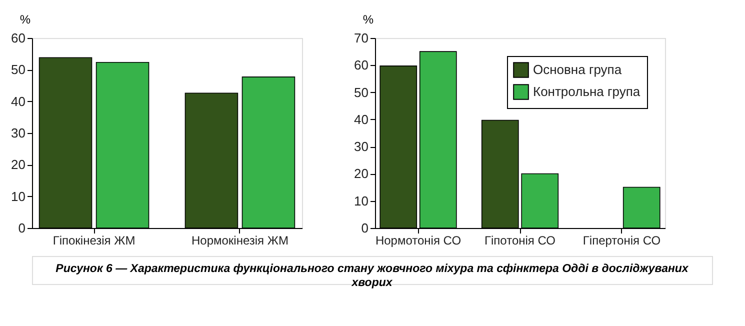 The width and height of the screenshot is (745, 326). What do you see at coordinates (577, 69) in the screenshot?
I see `legend-label: Основна група` at bounding box center [577, 69].